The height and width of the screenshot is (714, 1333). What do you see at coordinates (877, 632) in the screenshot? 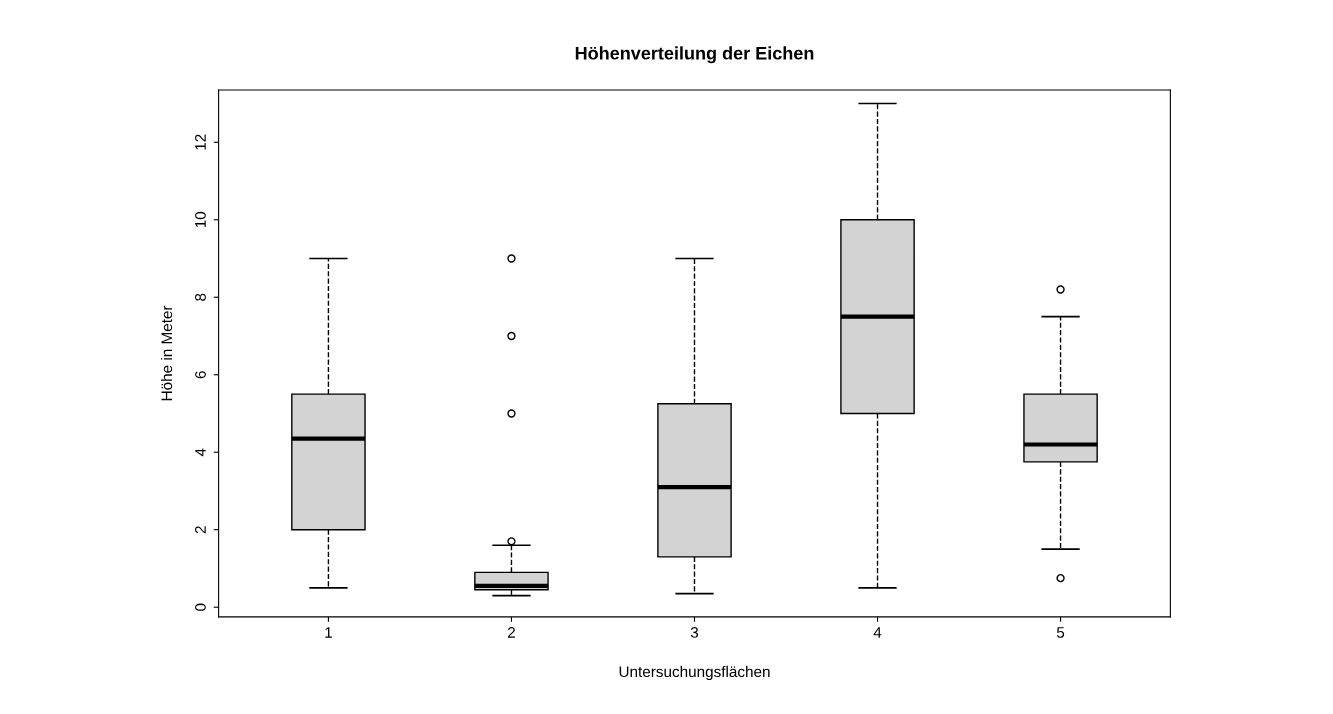
I see `x-tick-label: 4` at bounding box center [877, 632].